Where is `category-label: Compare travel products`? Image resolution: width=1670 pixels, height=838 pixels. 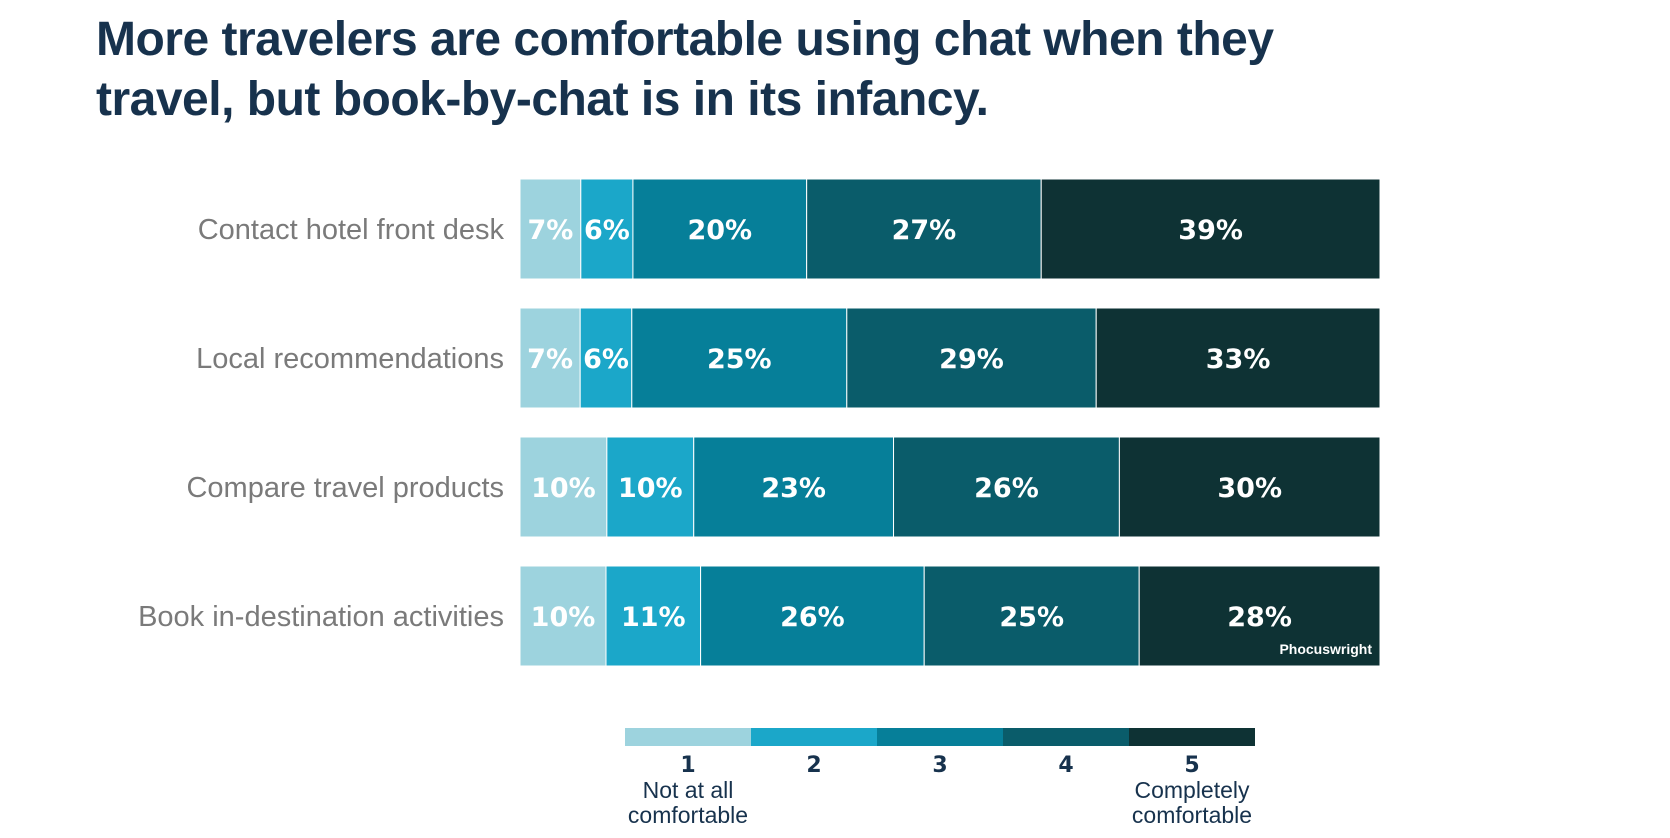
category-label: Compare travel products is located at coordinates (345, 488).